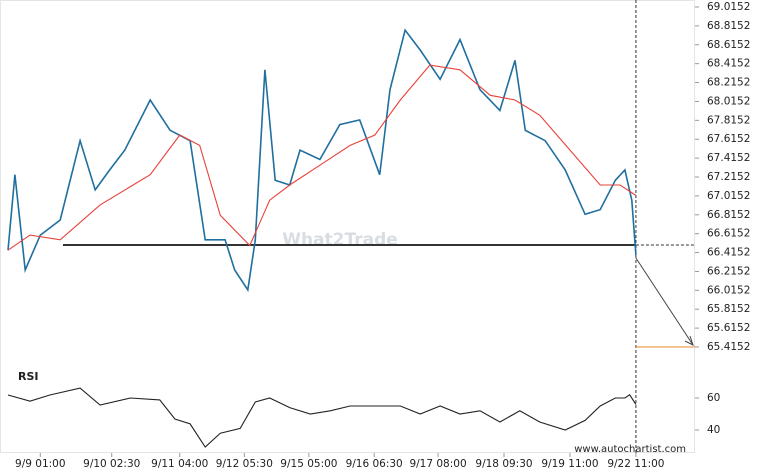 The width and height of the screenshot is (760, 475). I want to click on y-tick-label: 66.4152, so click(728, 253).